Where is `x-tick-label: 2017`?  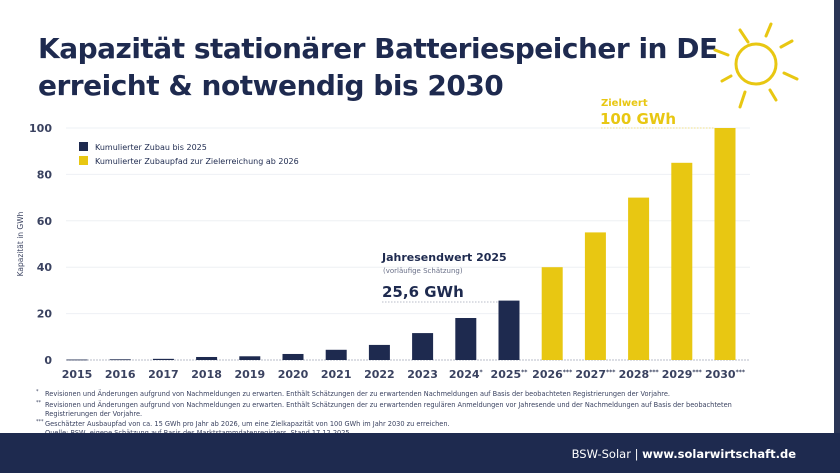 x-tick-label: 2017 is located at coordinates (163, 374).